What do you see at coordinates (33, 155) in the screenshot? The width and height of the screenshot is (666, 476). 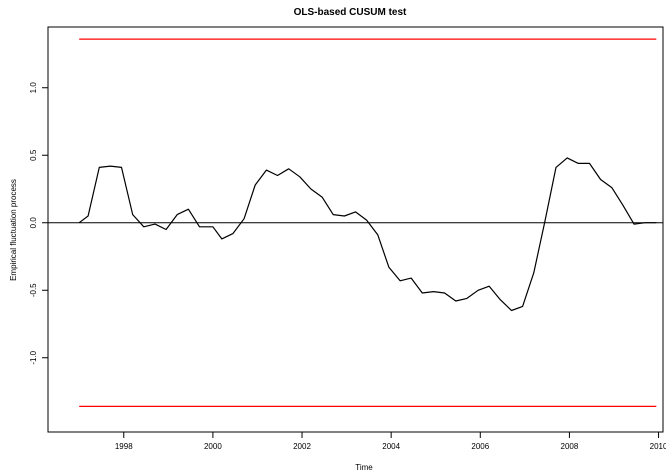 I see `y-tick-label-3: 0.5` at bounding box center [33, 155].